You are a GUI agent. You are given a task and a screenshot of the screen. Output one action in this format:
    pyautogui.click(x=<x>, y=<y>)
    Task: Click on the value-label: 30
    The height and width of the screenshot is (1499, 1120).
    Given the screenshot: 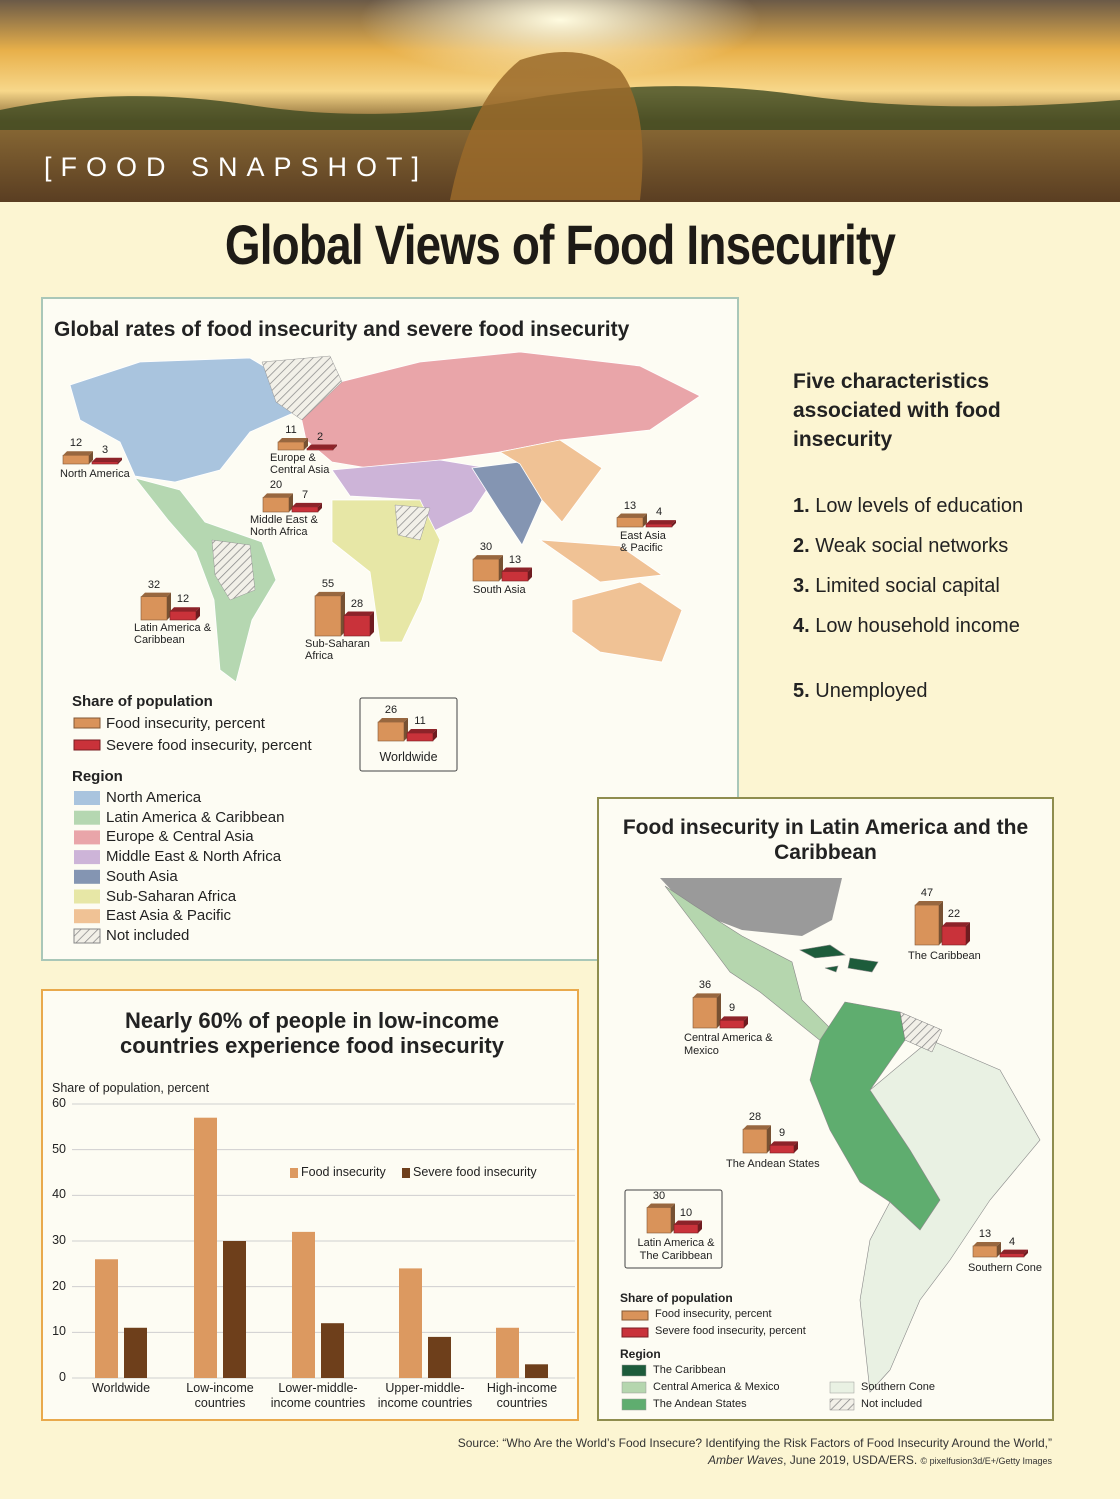 What is the action you would take?
    pyautogui.click(x=486, y=547)
    